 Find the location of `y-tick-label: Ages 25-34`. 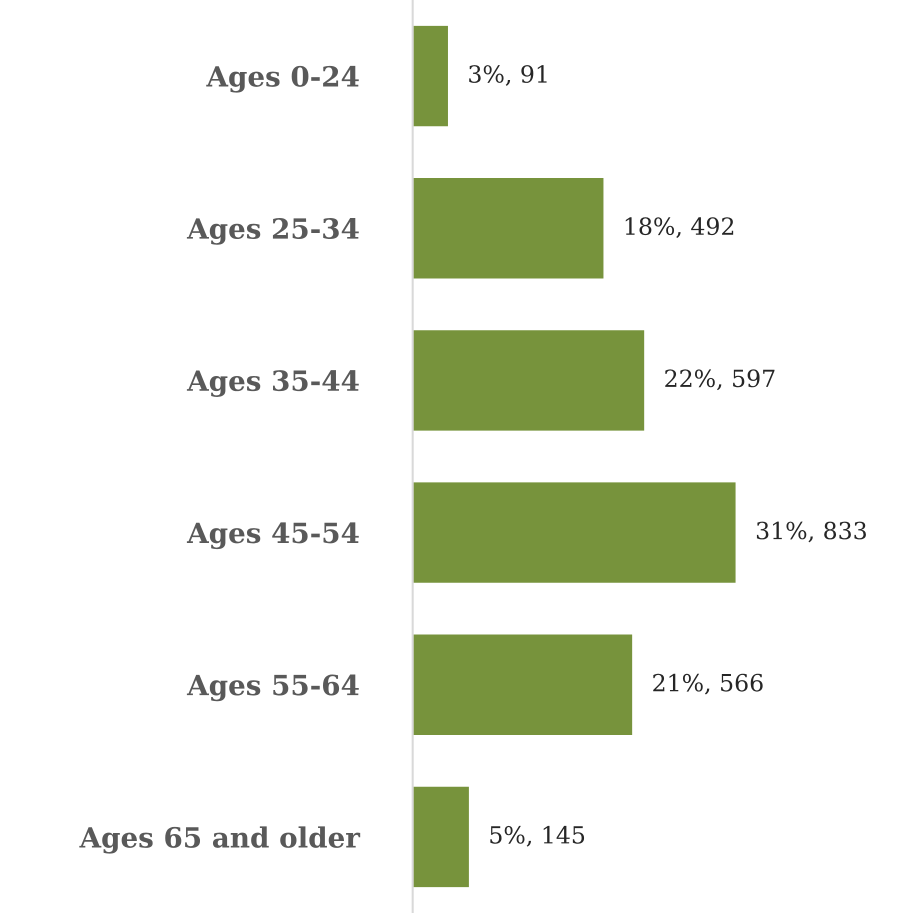

y-tick-label: Ages 25-34 is located at coordinates (272, 231).